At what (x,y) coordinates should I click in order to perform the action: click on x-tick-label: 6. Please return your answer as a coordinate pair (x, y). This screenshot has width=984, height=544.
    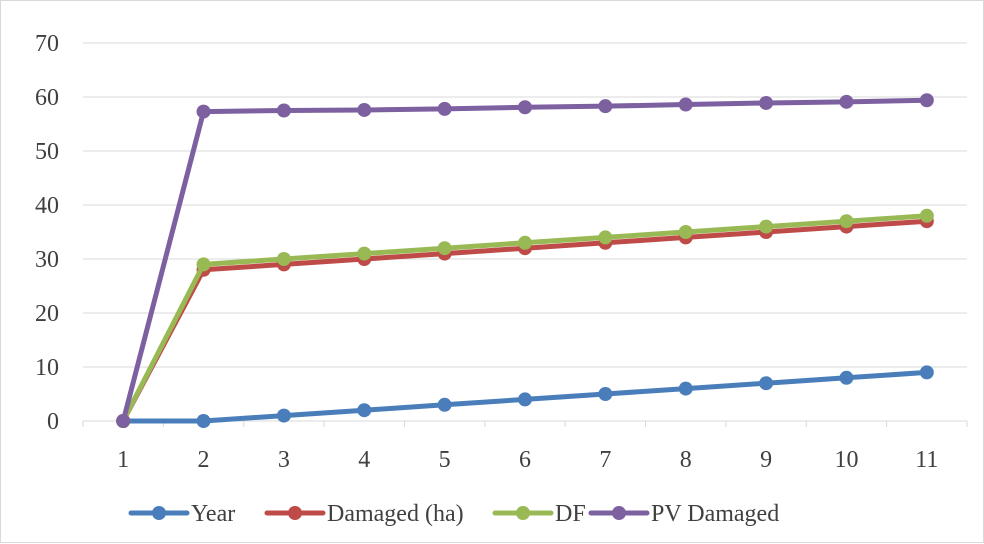
    Looking at the image, I should click on (525, 460).